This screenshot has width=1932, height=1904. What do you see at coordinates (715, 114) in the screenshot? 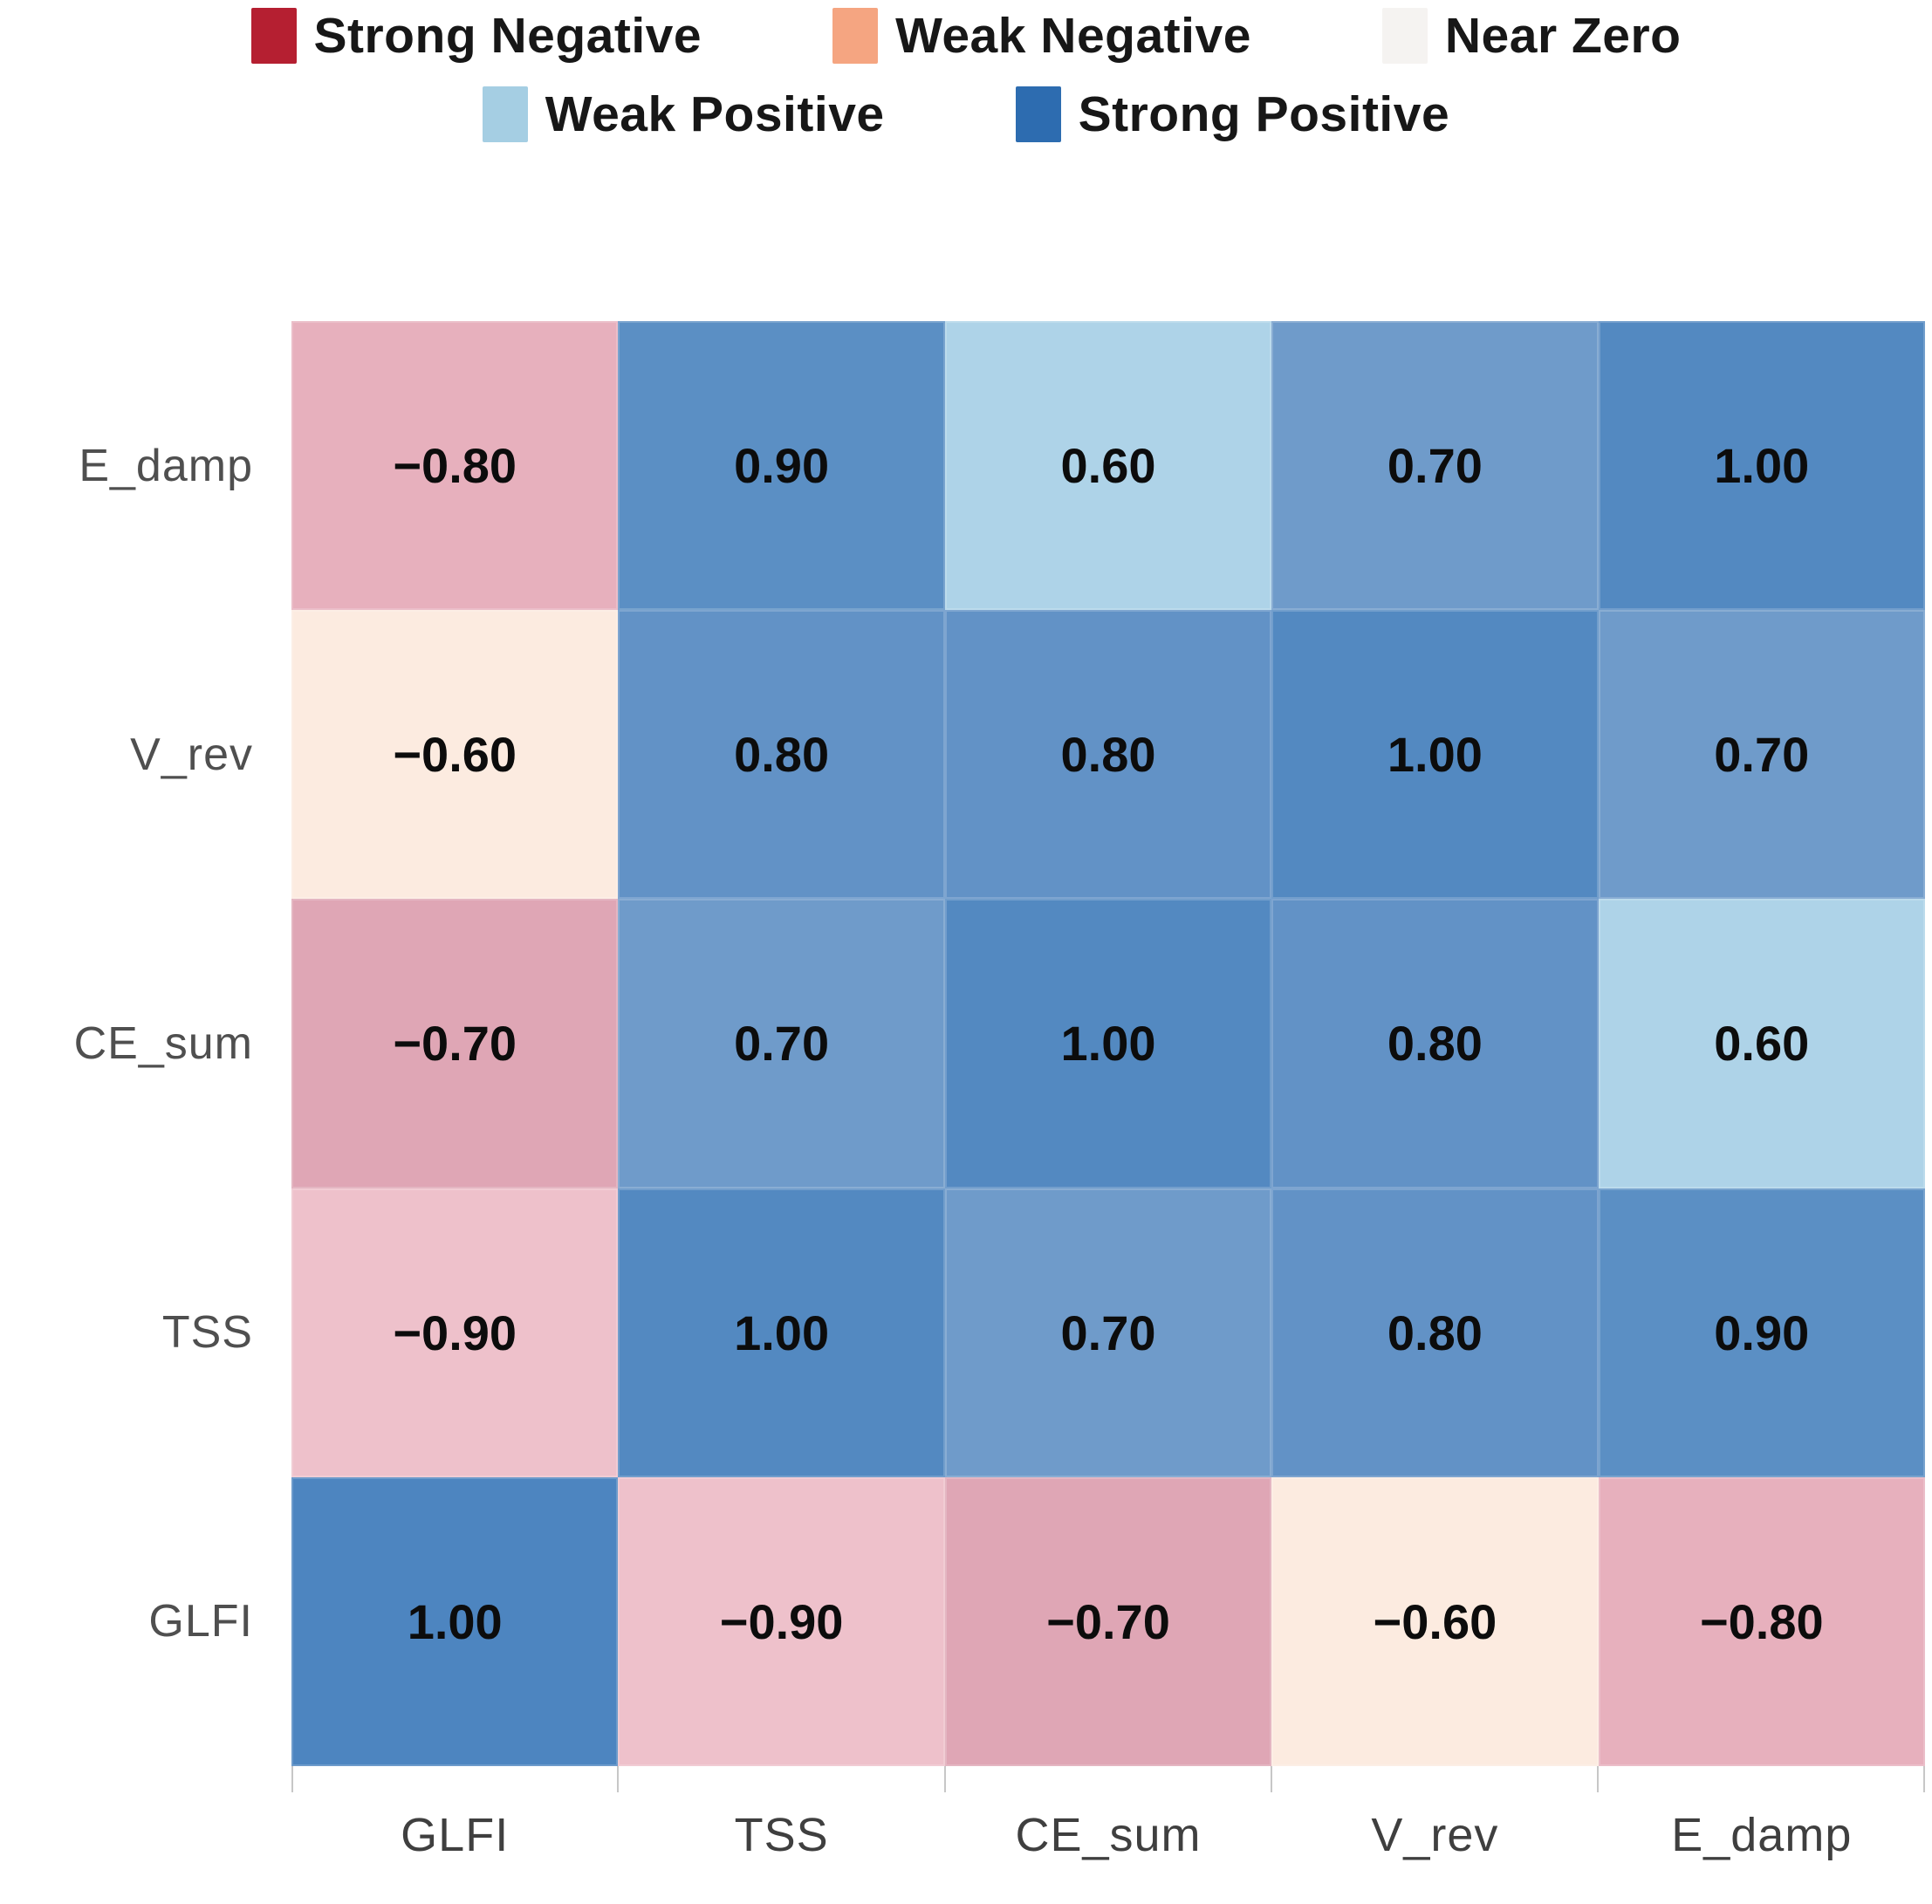
I see `legend-label: Weak Positive` at bounding box center [715, 114].